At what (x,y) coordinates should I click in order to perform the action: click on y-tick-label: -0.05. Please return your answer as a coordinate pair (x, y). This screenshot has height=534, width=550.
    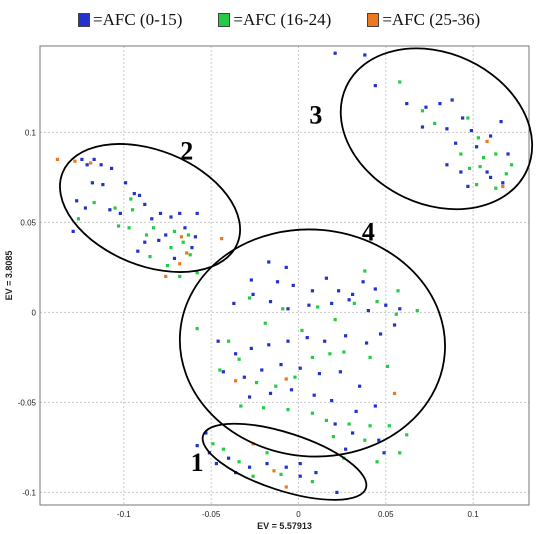
    Looking at the image, I should click on (27, 402).